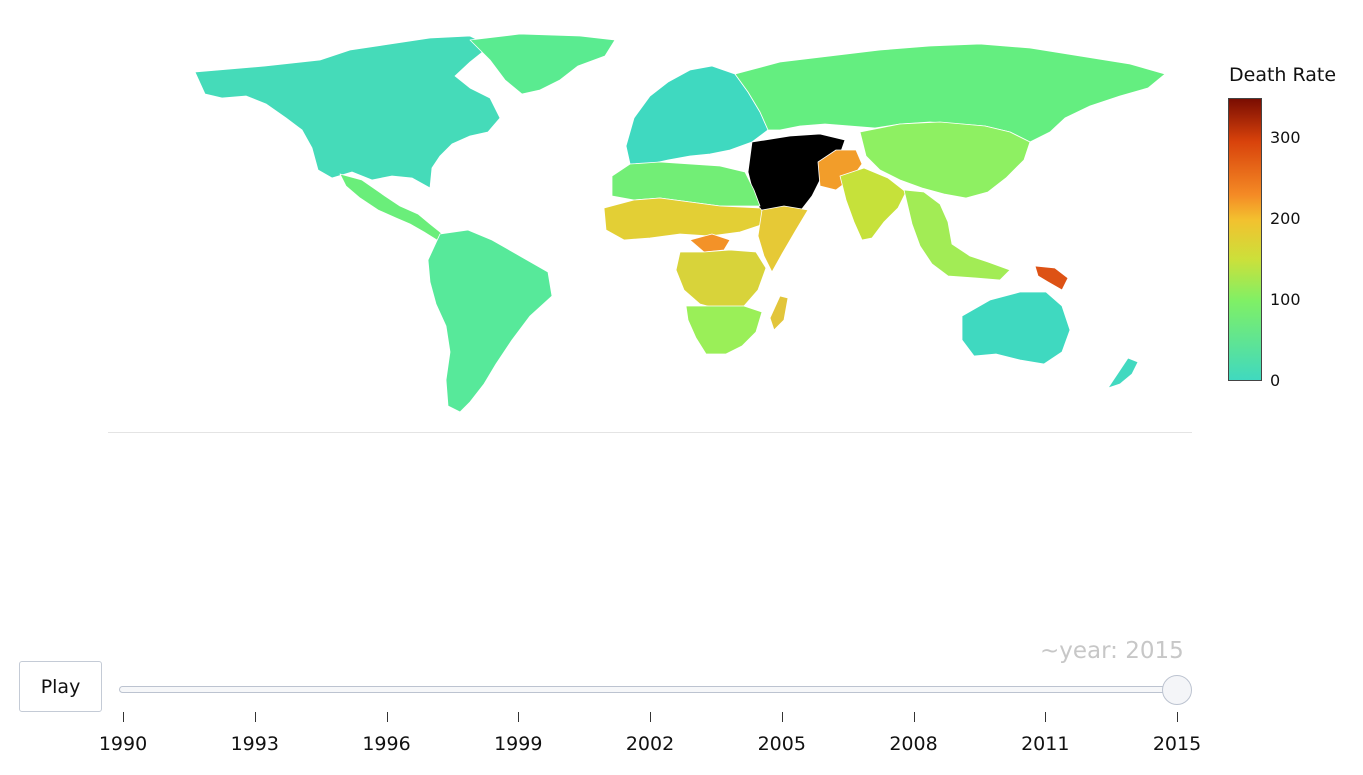  I want to click on region-somalia, so click(783, 239).